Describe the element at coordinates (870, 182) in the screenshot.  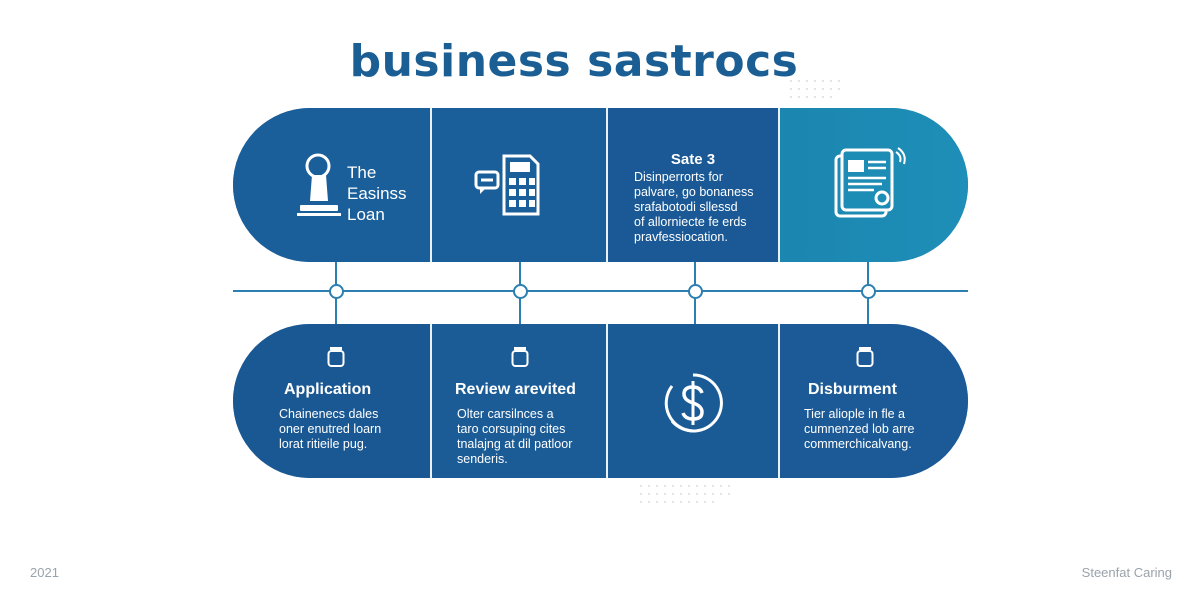
I see `document-tablet-icon` at that location.